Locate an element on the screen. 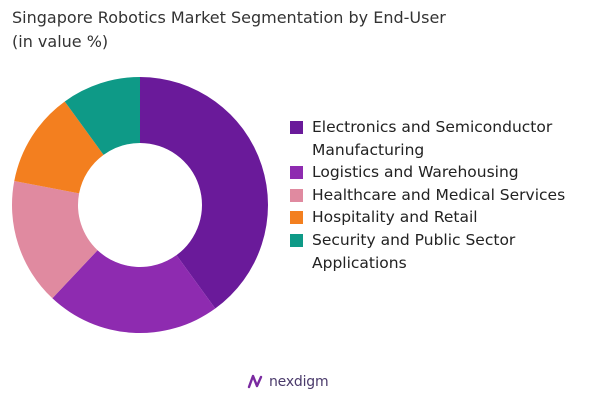  legend-label: Logistics and Warehousing is located at coordinates (415, 172).